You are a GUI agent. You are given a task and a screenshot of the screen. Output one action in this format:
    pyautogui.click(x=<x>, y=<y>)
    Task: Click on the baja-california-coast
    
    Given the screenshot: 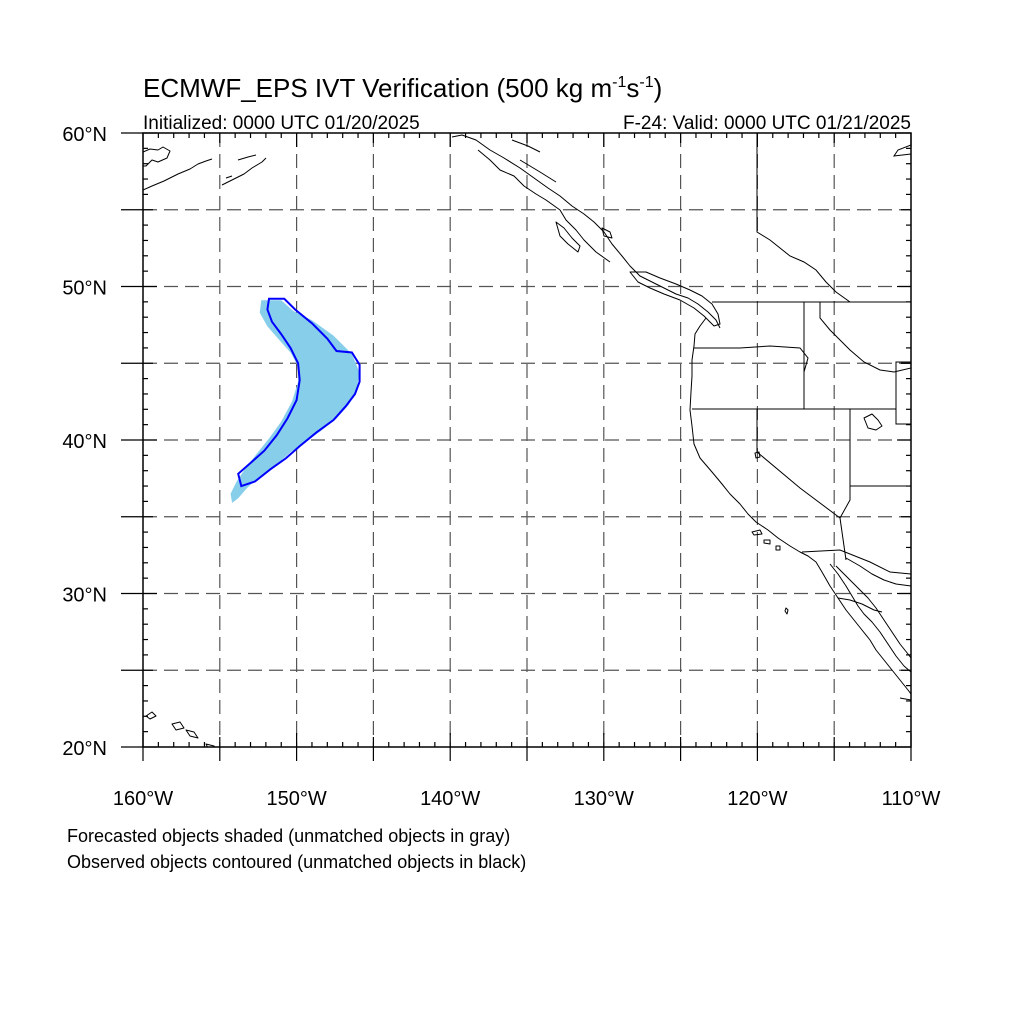 What is the action you would take?
    pyautogui.click(x=870, y=632)
    